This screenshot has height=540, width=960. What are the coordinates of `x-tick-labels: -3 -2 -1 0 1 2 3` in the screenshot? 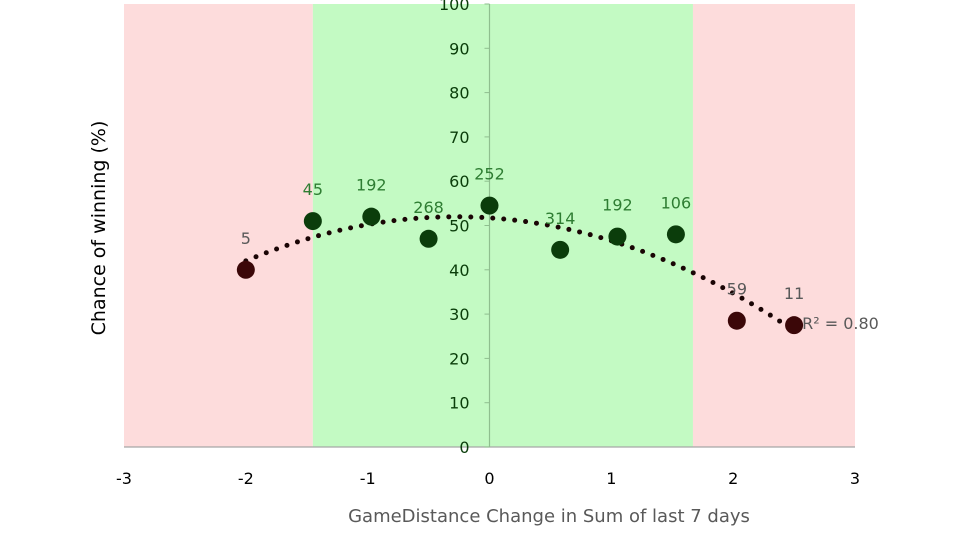 It's located at (488, 478).